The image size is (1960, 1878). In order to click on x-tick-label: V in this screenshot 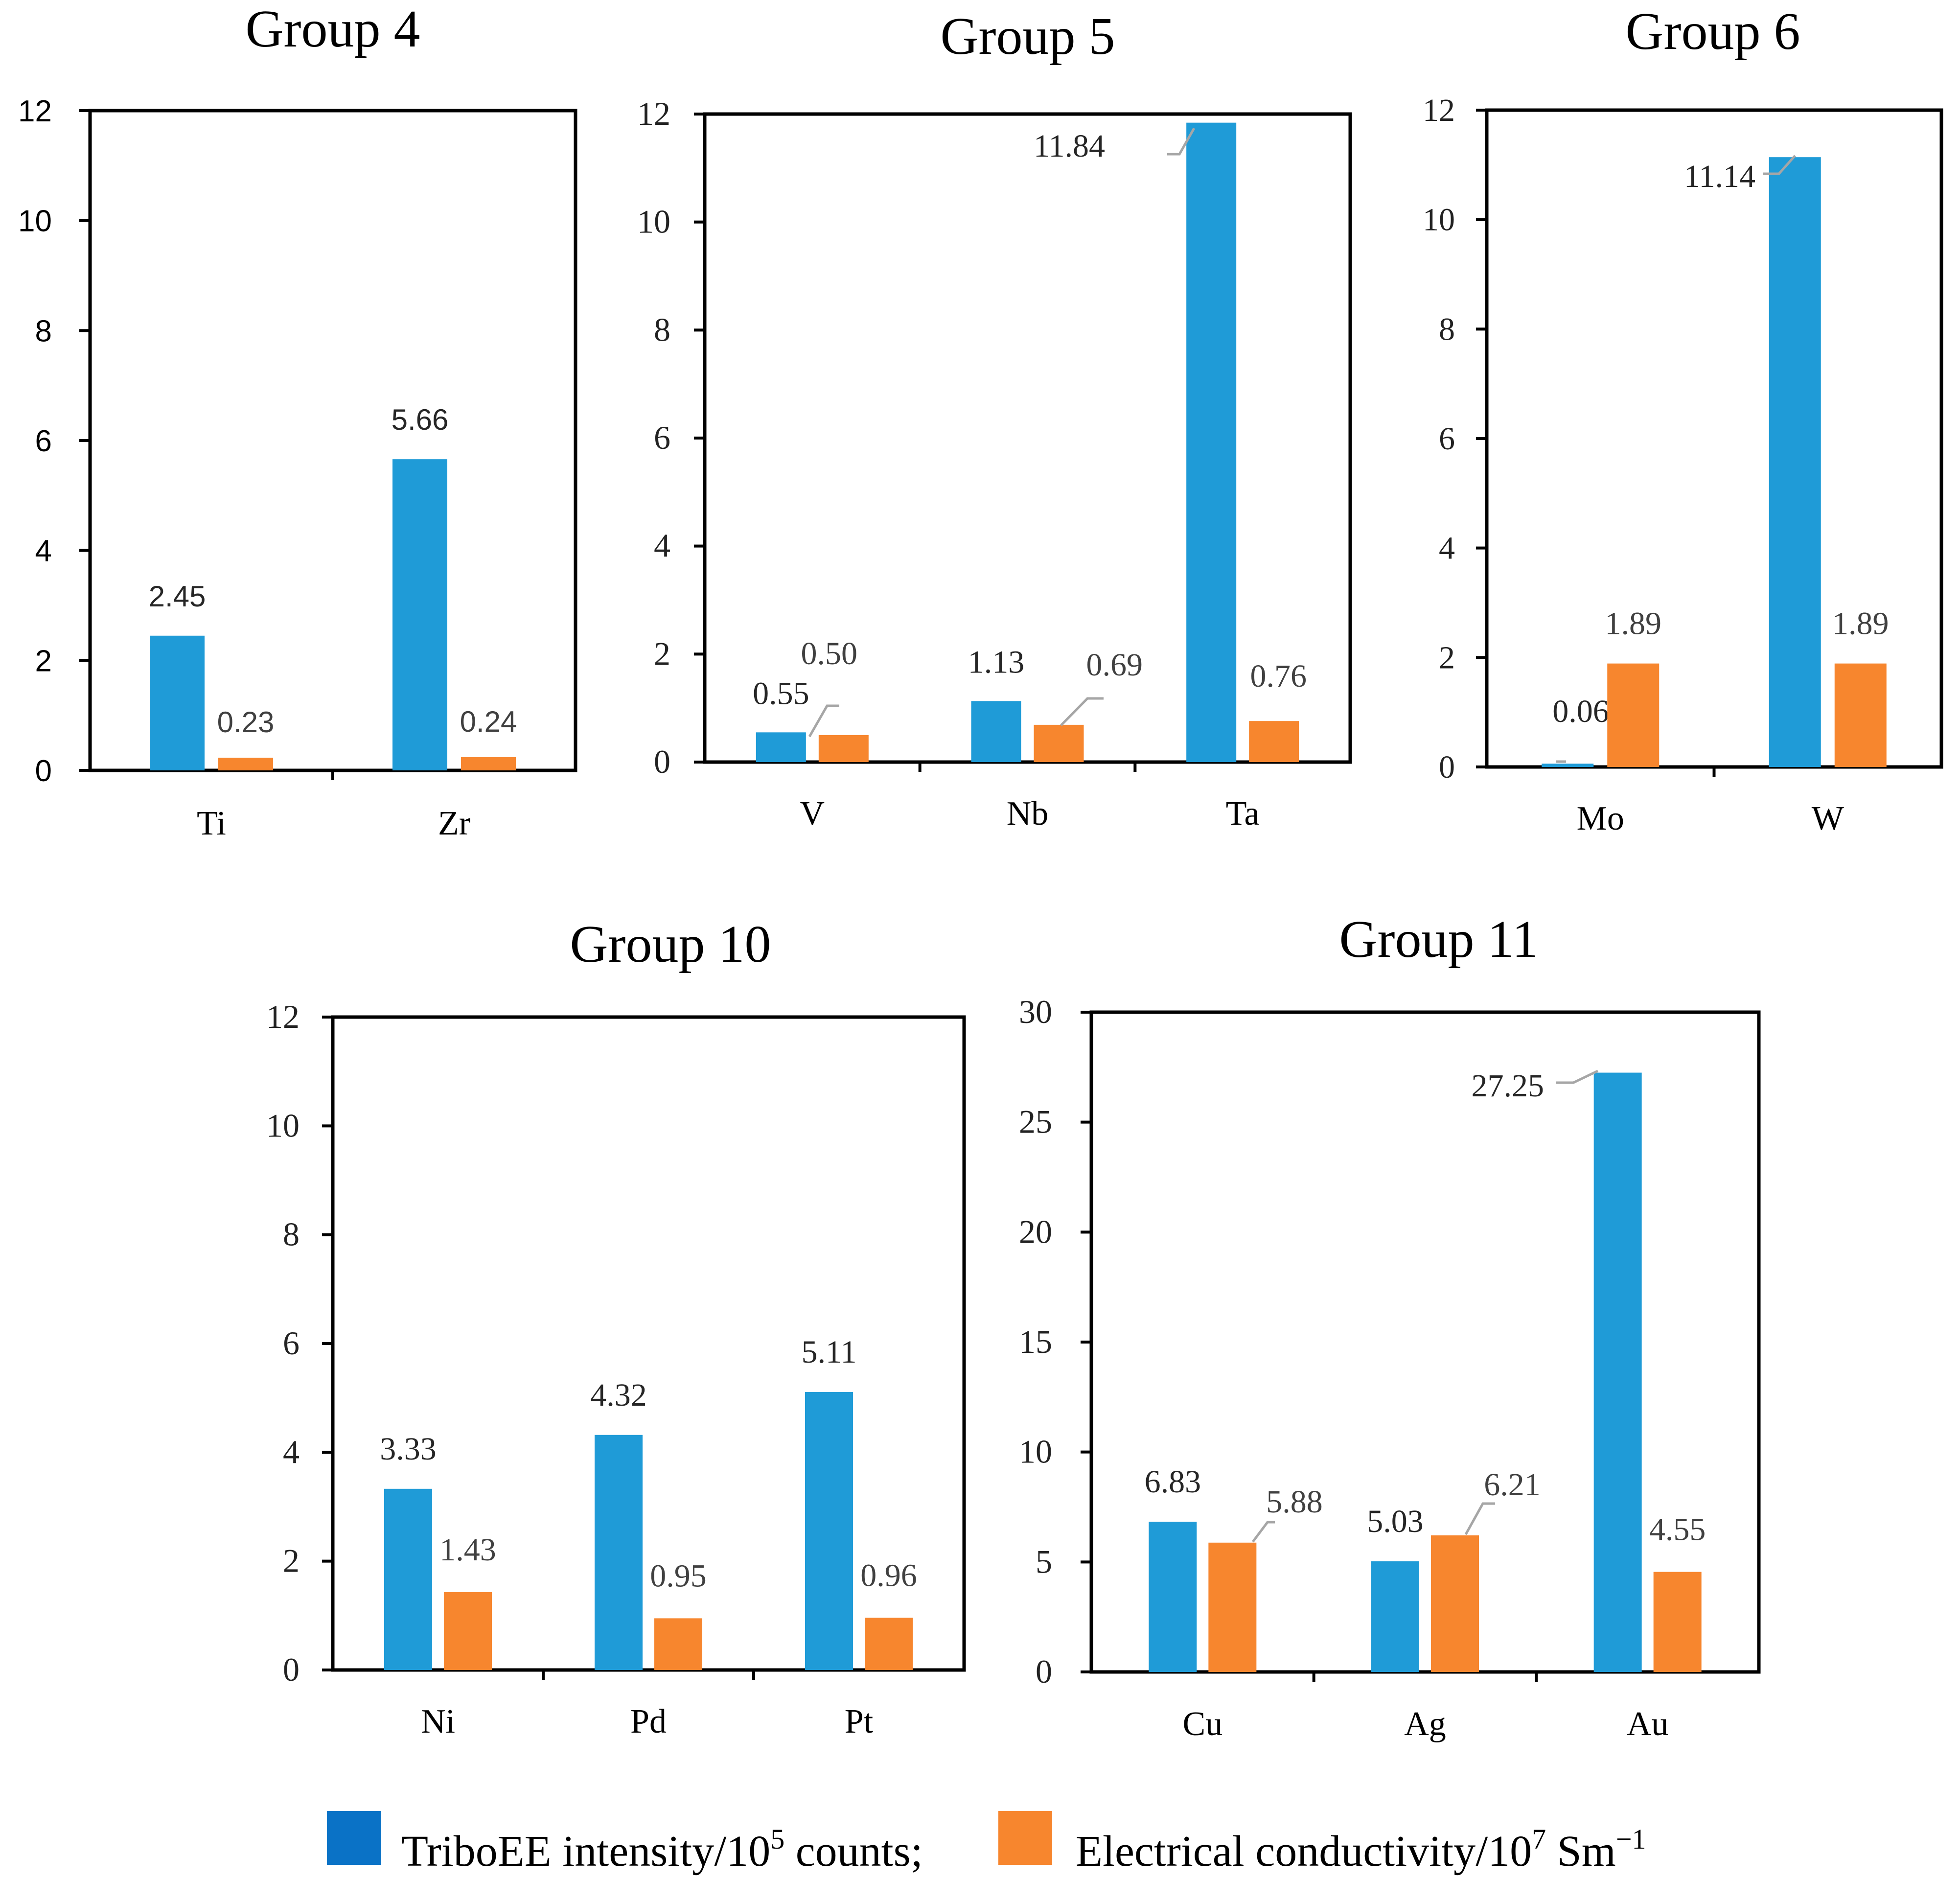, I will do `click(812, 814)`.